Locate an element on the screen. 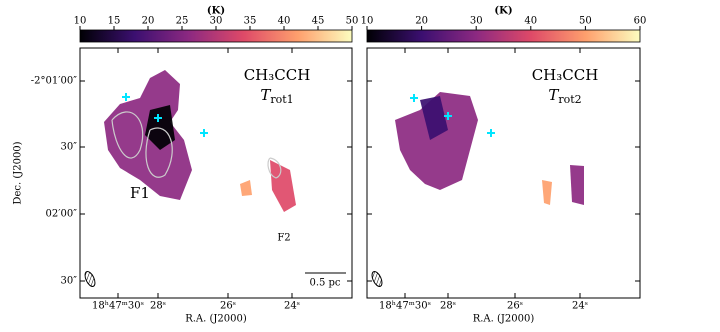  map-label: Trot2 is located at coordinates (564, 96).